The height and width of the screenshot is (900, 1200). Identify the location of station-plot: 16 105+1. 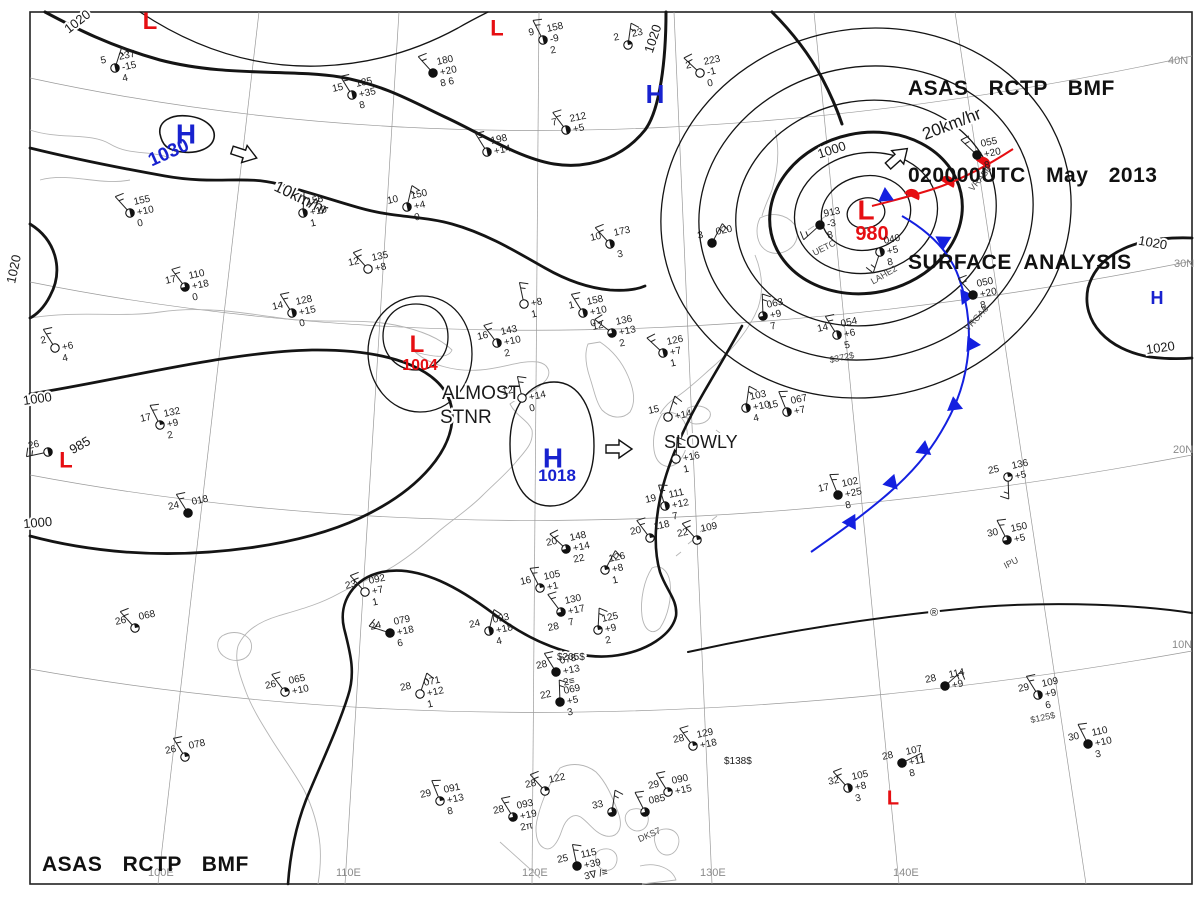
(540, 579).